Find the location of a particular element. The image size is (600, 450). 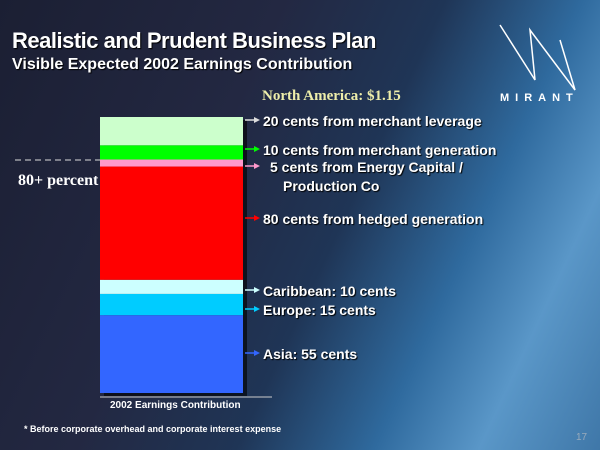

segment-label: 20 cents from merchant leverage is located at coordinates (372, 121).